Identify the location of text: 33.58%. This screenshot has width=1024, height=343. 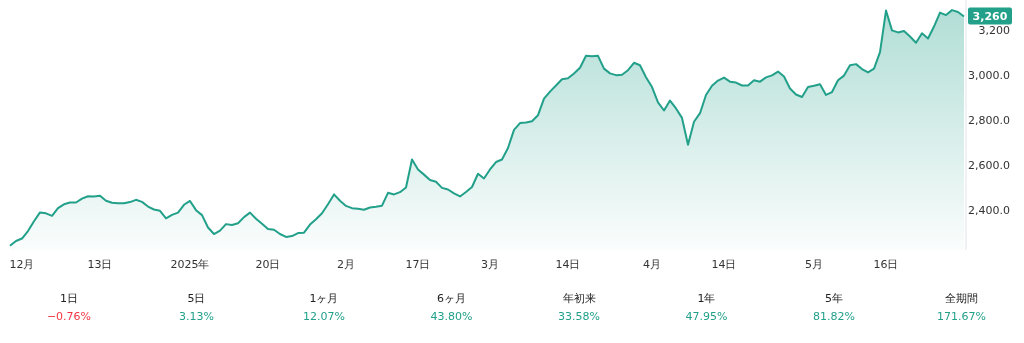
(579, 316).